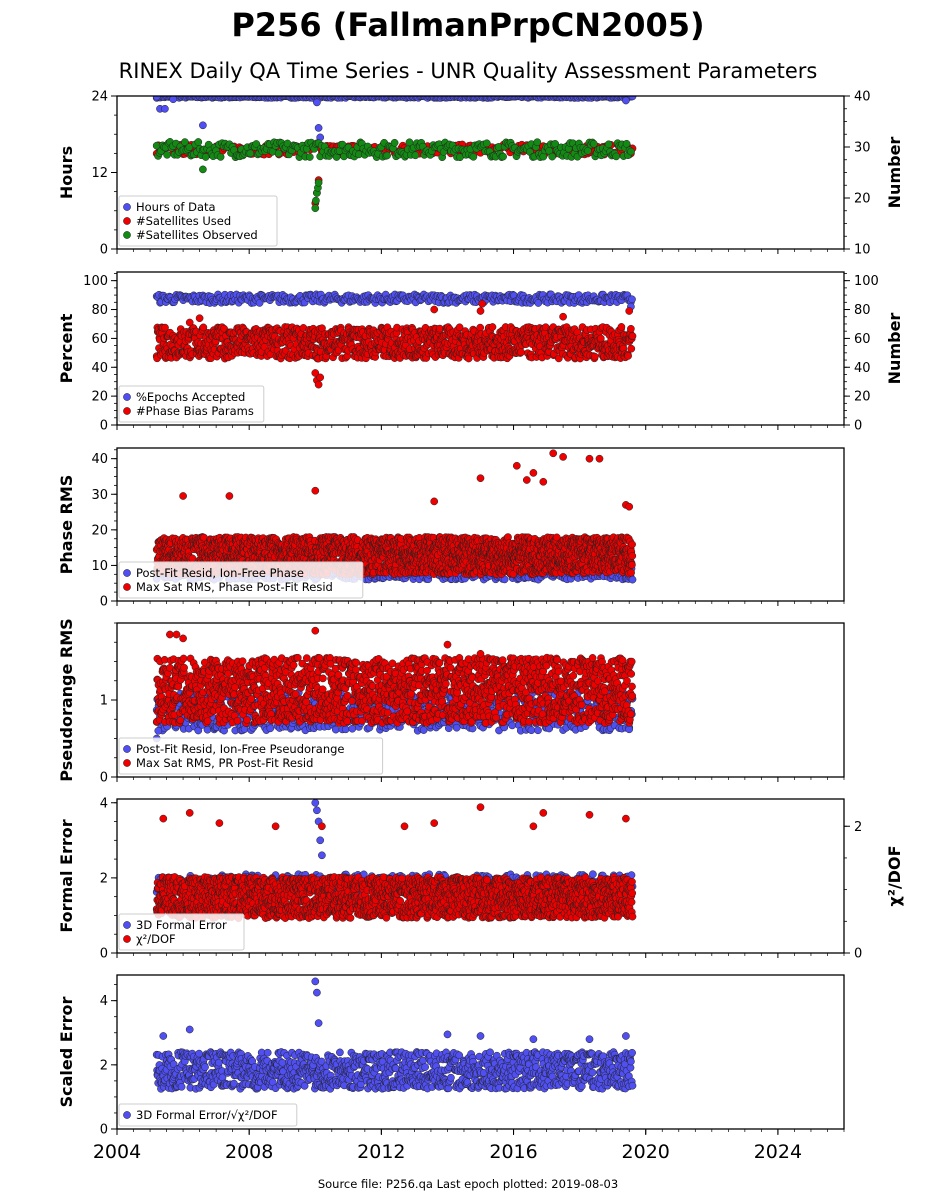 The height and width of the screenshot is (1200, 937). What do you see at coordinates (66, 348) in the screenshot?
I see `y-axis-label: Percent` at bounding box center [66, 348].